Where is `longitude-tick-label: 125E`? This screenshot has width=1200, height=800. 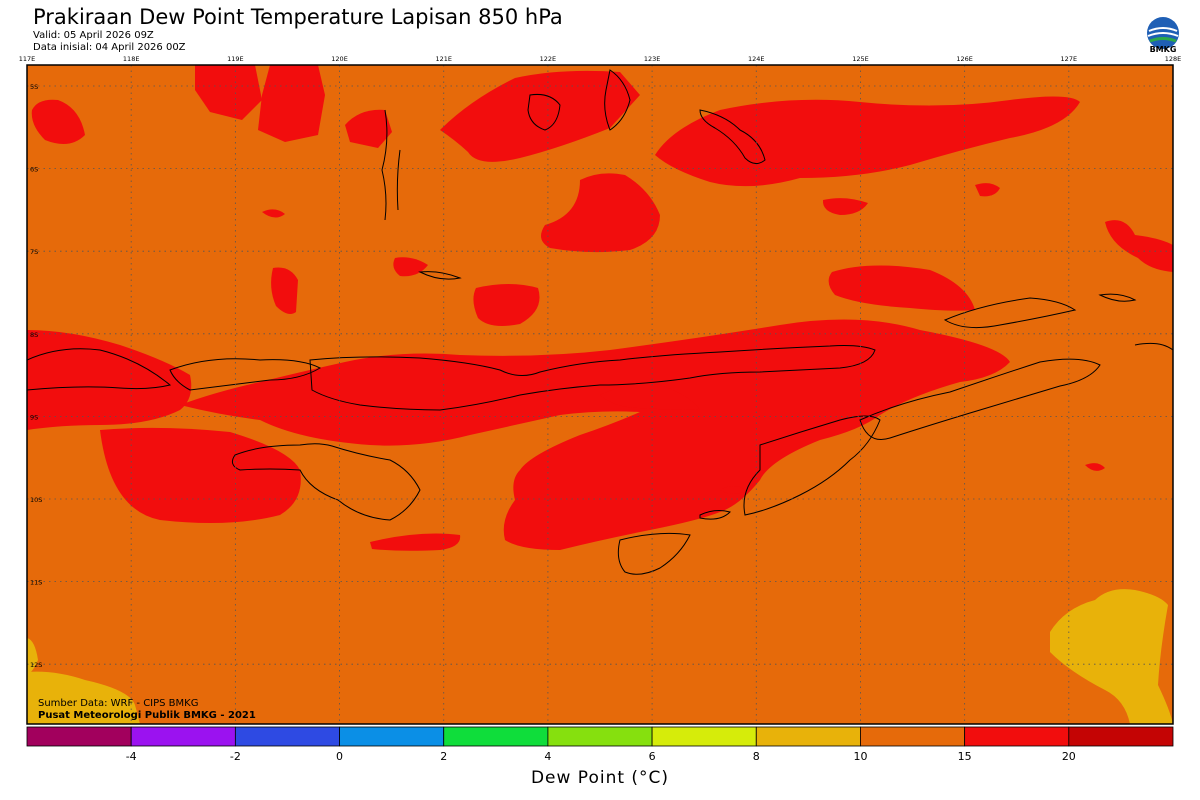
longitude-tick-label: 125E is located at coordinates (860, 59).